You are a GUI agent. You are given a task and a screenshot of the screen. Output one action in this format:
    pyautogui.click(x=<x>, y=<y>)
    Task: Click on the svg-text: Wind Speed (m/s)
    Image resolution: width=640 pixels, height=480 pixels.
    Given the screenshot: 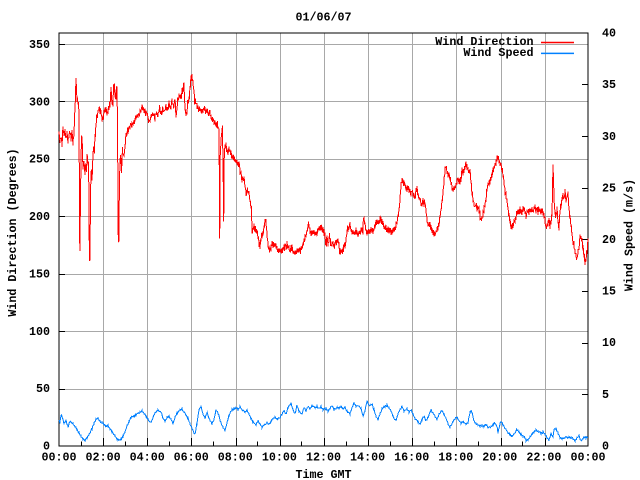 What is the action you would take?
    pyautogui.click(x=630, y=235)
    